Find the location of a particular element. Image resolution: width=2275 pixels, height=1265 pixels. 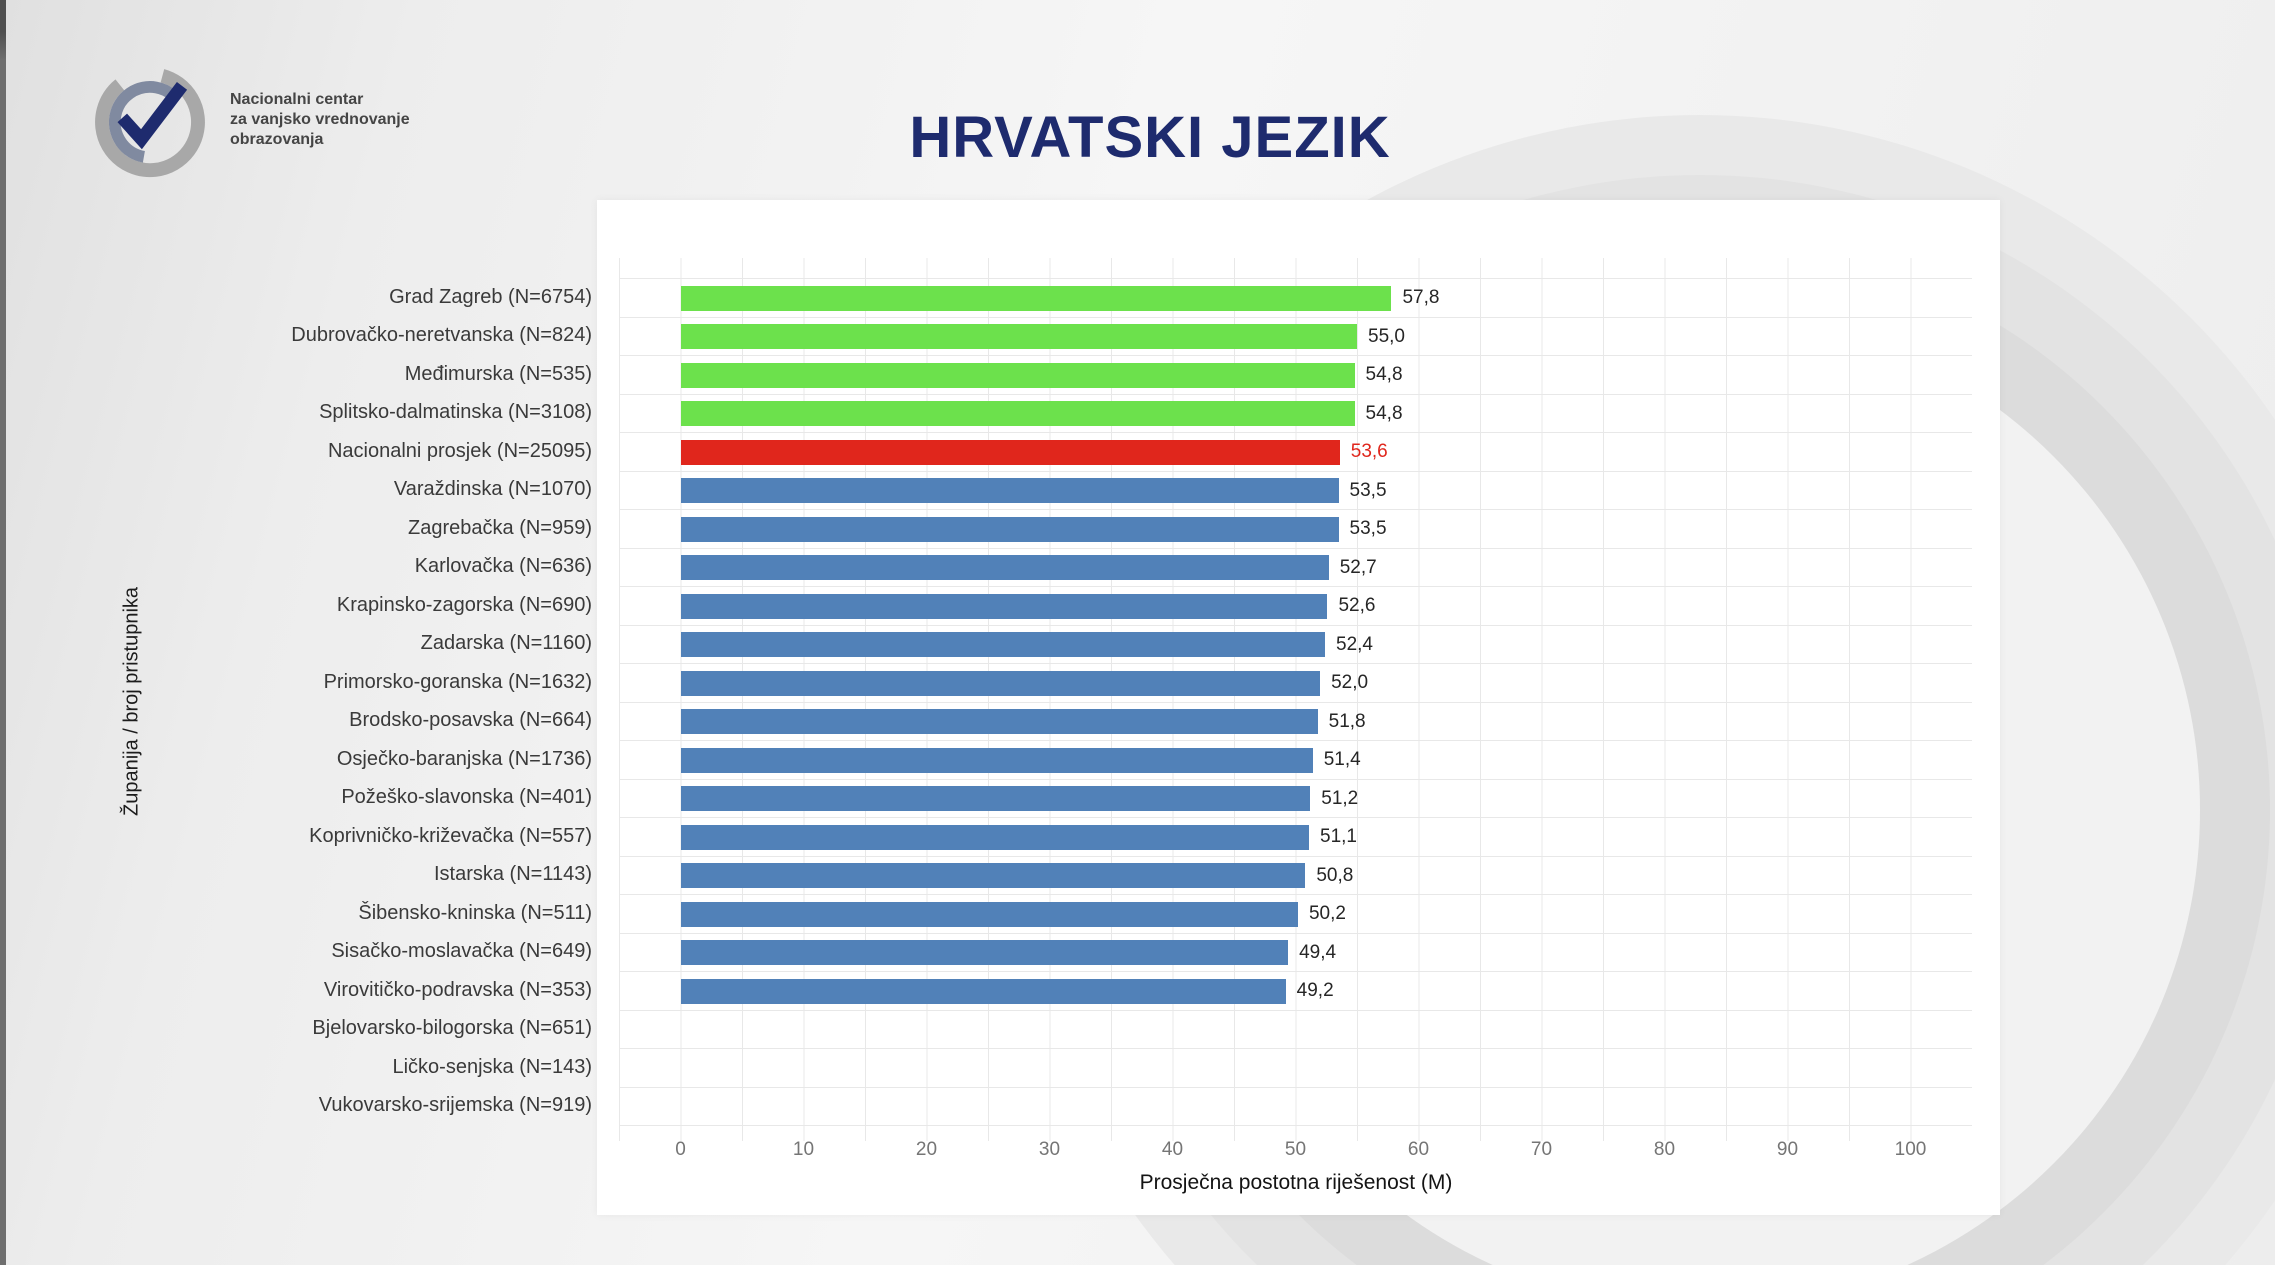

chart-row: 57,8 is located at coordinates (1295, 298).